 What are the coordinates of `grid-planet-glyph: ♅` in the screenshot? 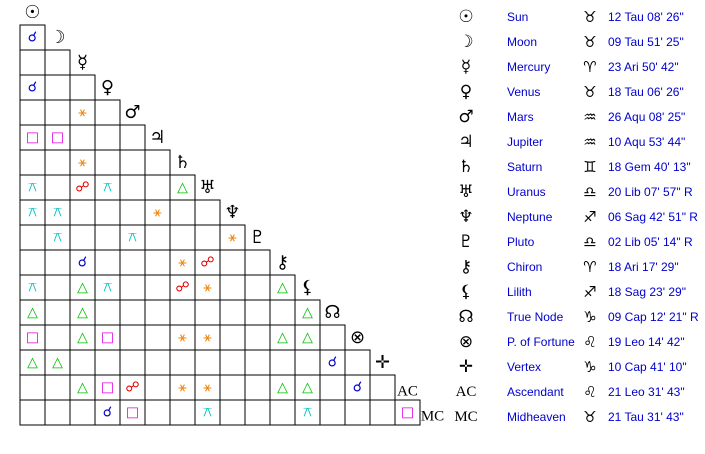 It's located at (207, 187).